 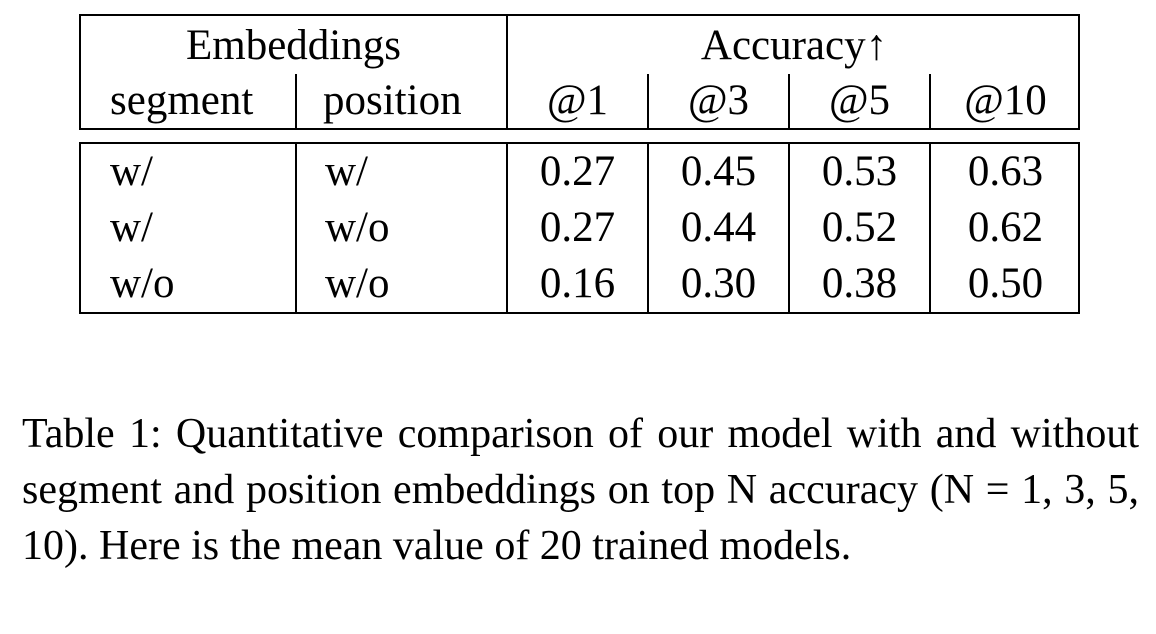 What do you see at coordinates (507, 45) in the screenshot?
I see `group-divider` at bounding box center [507, 45].